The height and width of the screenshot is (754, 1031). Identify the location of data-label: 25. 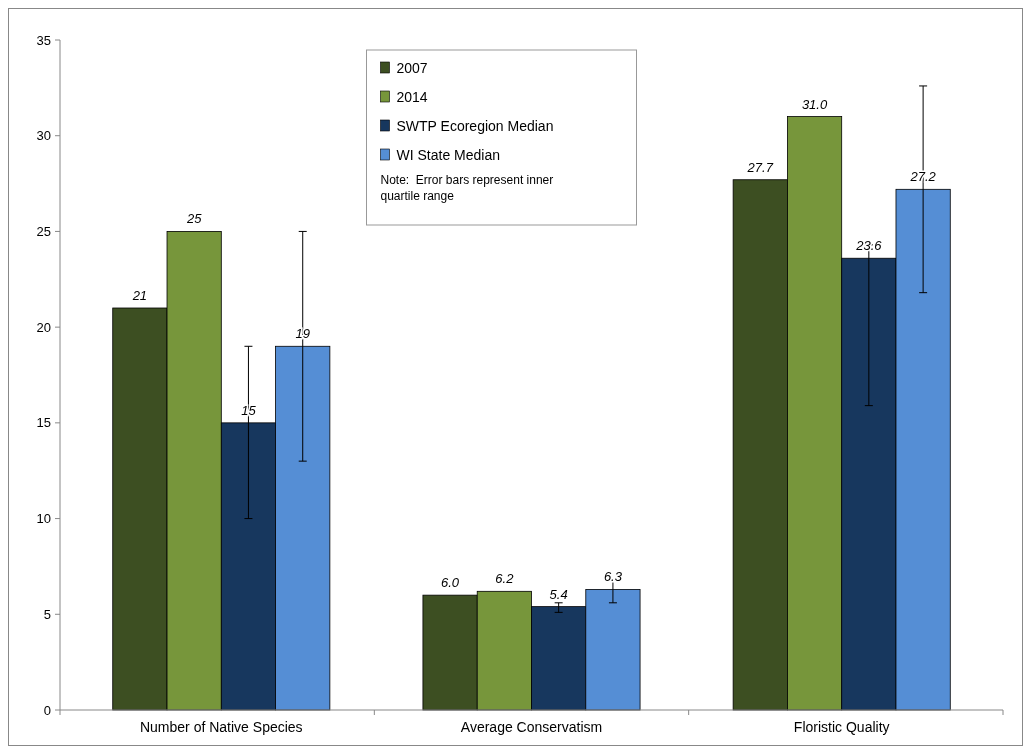
(194, 219).